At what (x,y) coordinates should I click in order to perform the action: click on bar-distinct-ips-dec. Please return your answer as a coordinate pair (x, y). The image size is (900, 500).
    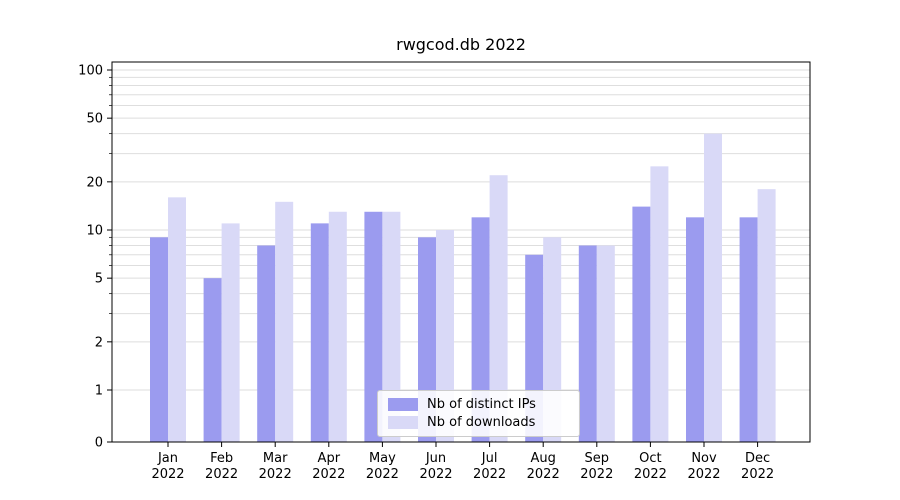
    Looking at the image, I should click on (748, 329).